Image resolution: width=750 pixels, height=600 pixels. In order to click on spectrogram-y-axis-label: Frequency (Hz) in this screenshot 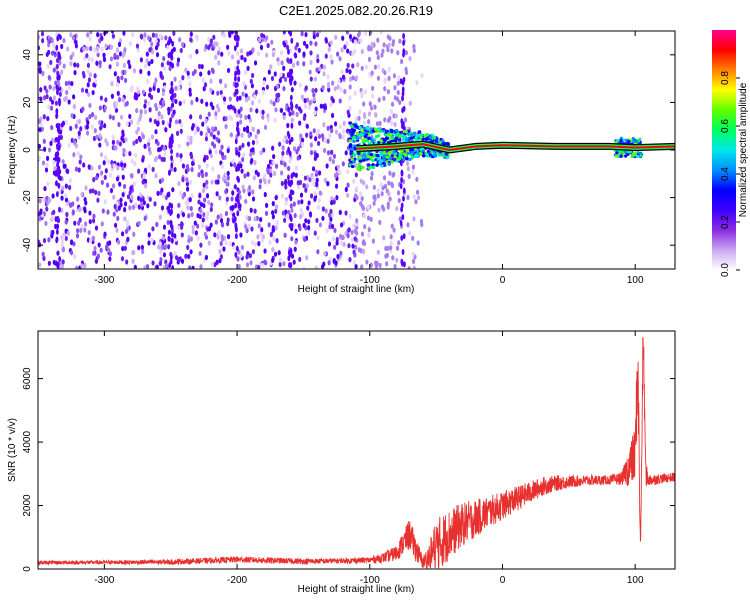, I will do `click(12, 150)`.